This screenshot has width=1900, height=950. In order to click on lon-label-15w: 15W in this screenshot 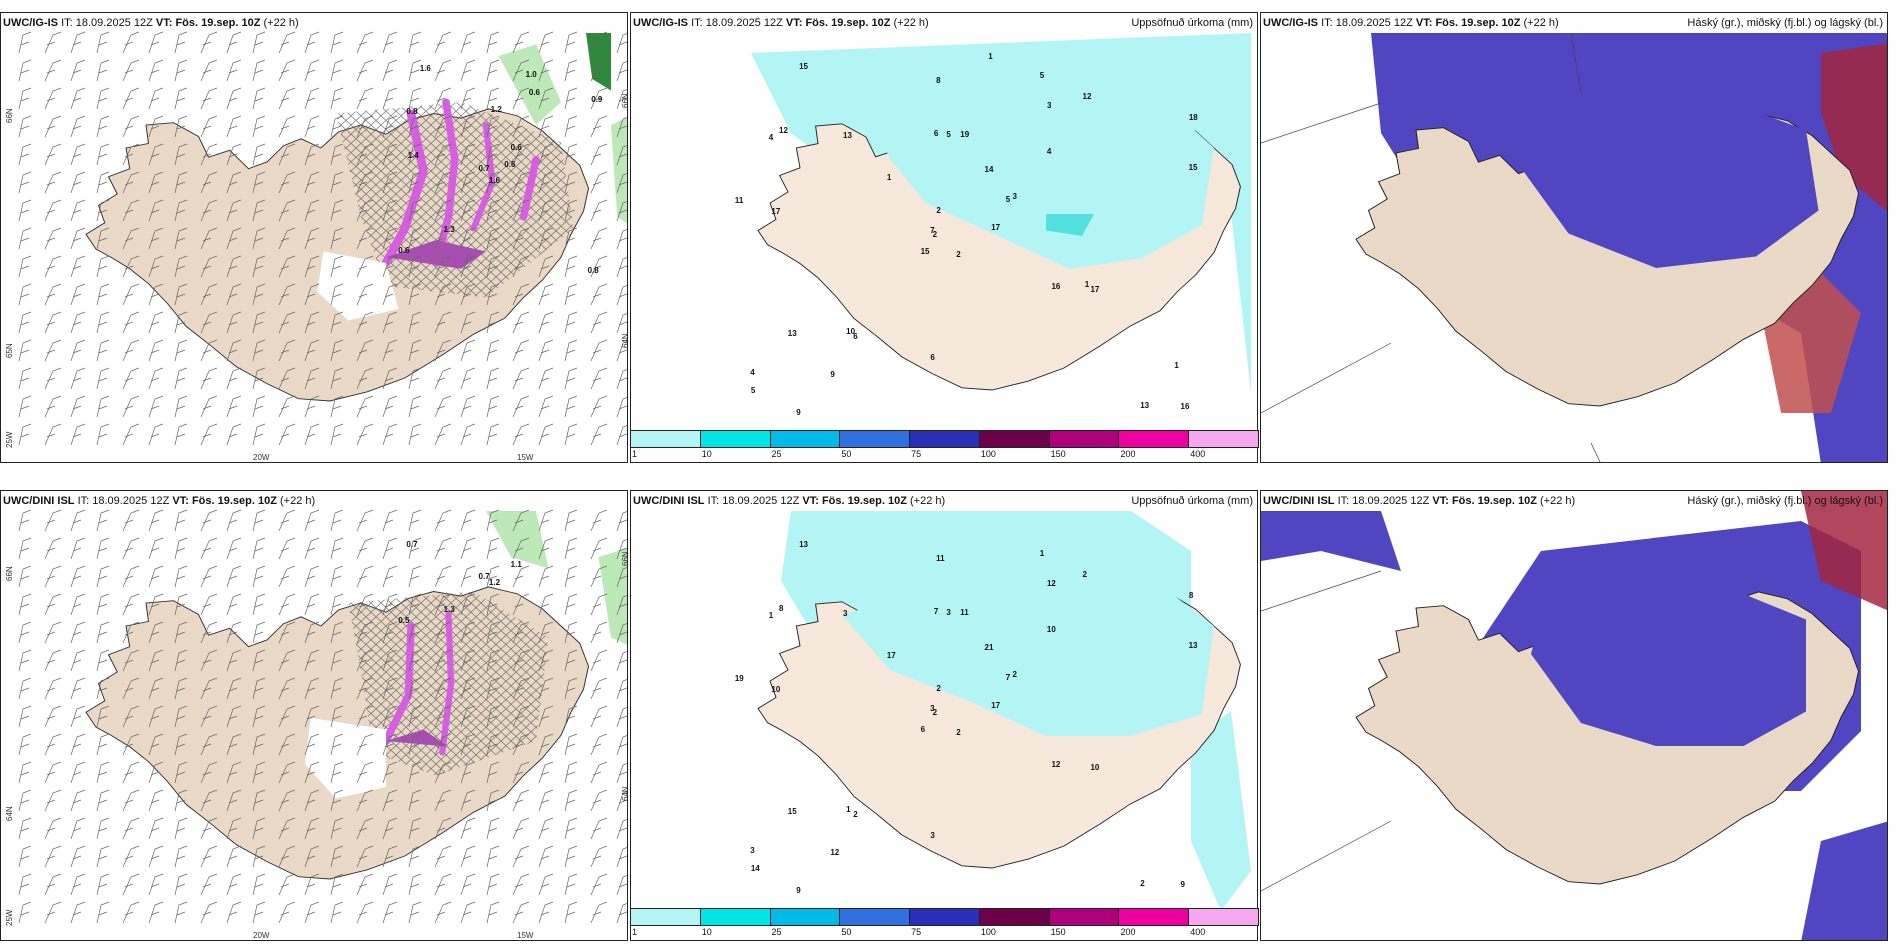, I will do `click(525, 457)`.